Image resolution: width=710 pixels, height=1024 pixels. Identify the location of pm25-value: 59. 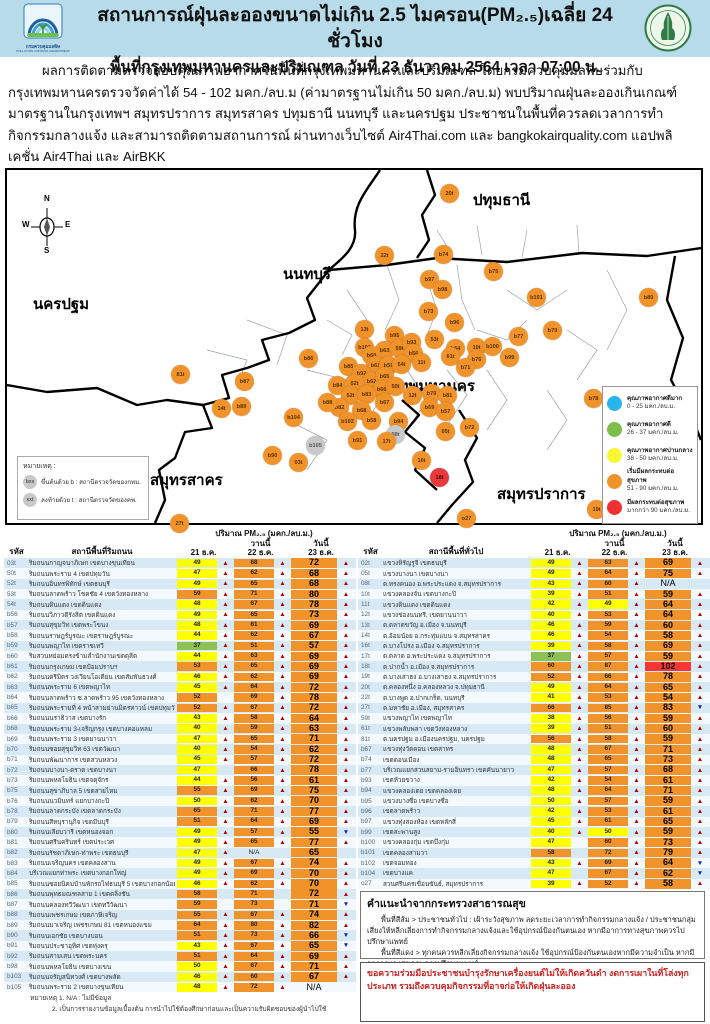
(668, 800).